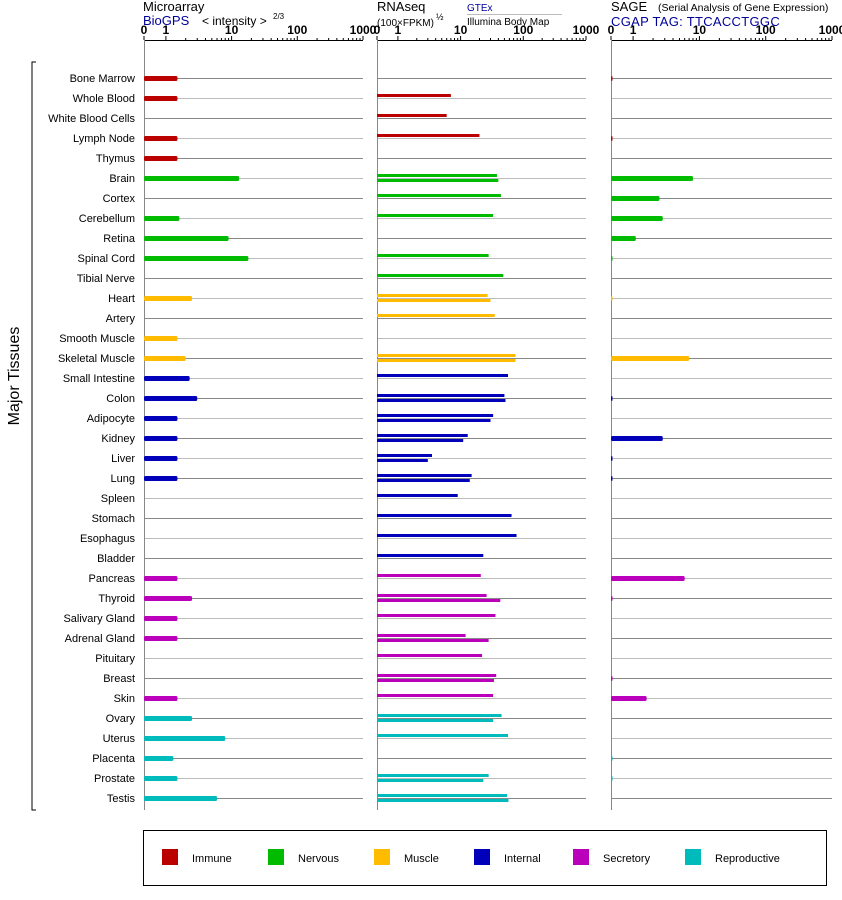 This screenshot has width=842, height=900. What do you see at coordinates (104, 99) in the screenshot?
I see `tissue-label: Whole Blood` at bounding box center [104, 99].